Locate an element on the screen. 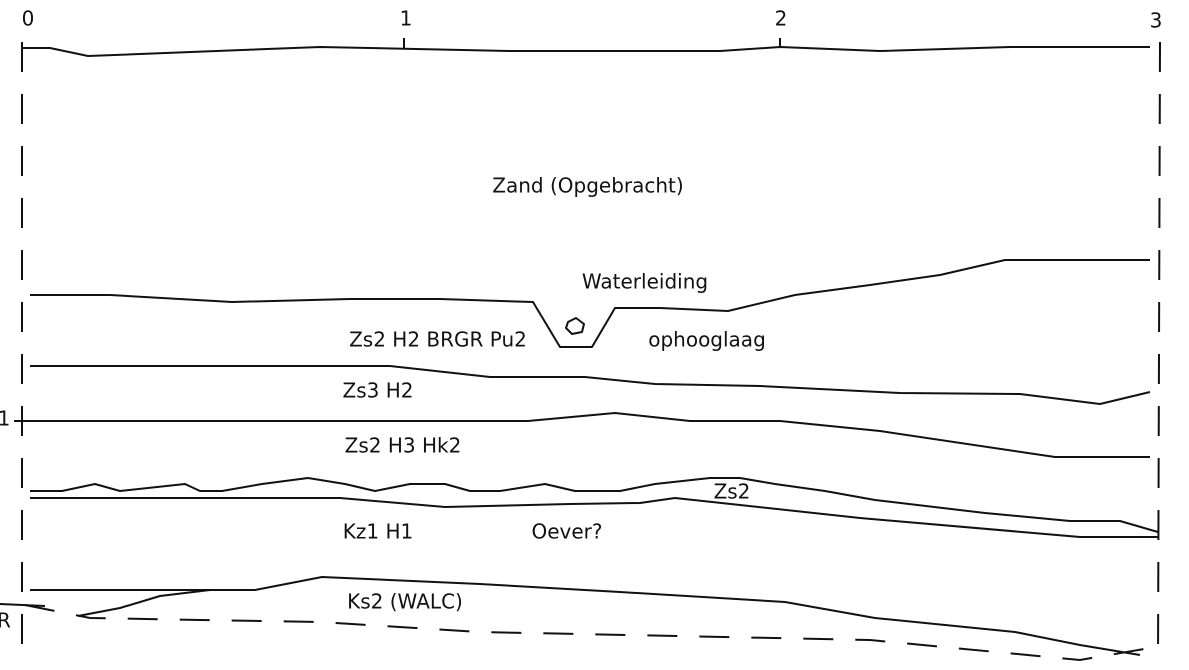  edge-label: R is located at coordinates (5, 621).